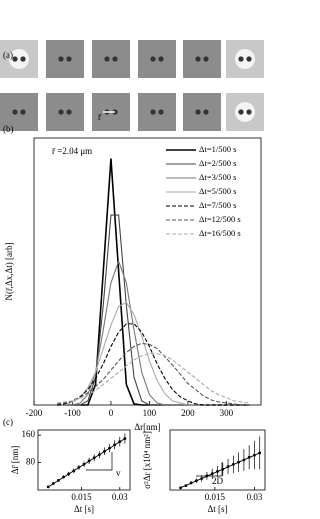  Describe the element at coordinates (220, 233) in the screenshot. I see `legend-label: Δt=16/500 s` at that location.